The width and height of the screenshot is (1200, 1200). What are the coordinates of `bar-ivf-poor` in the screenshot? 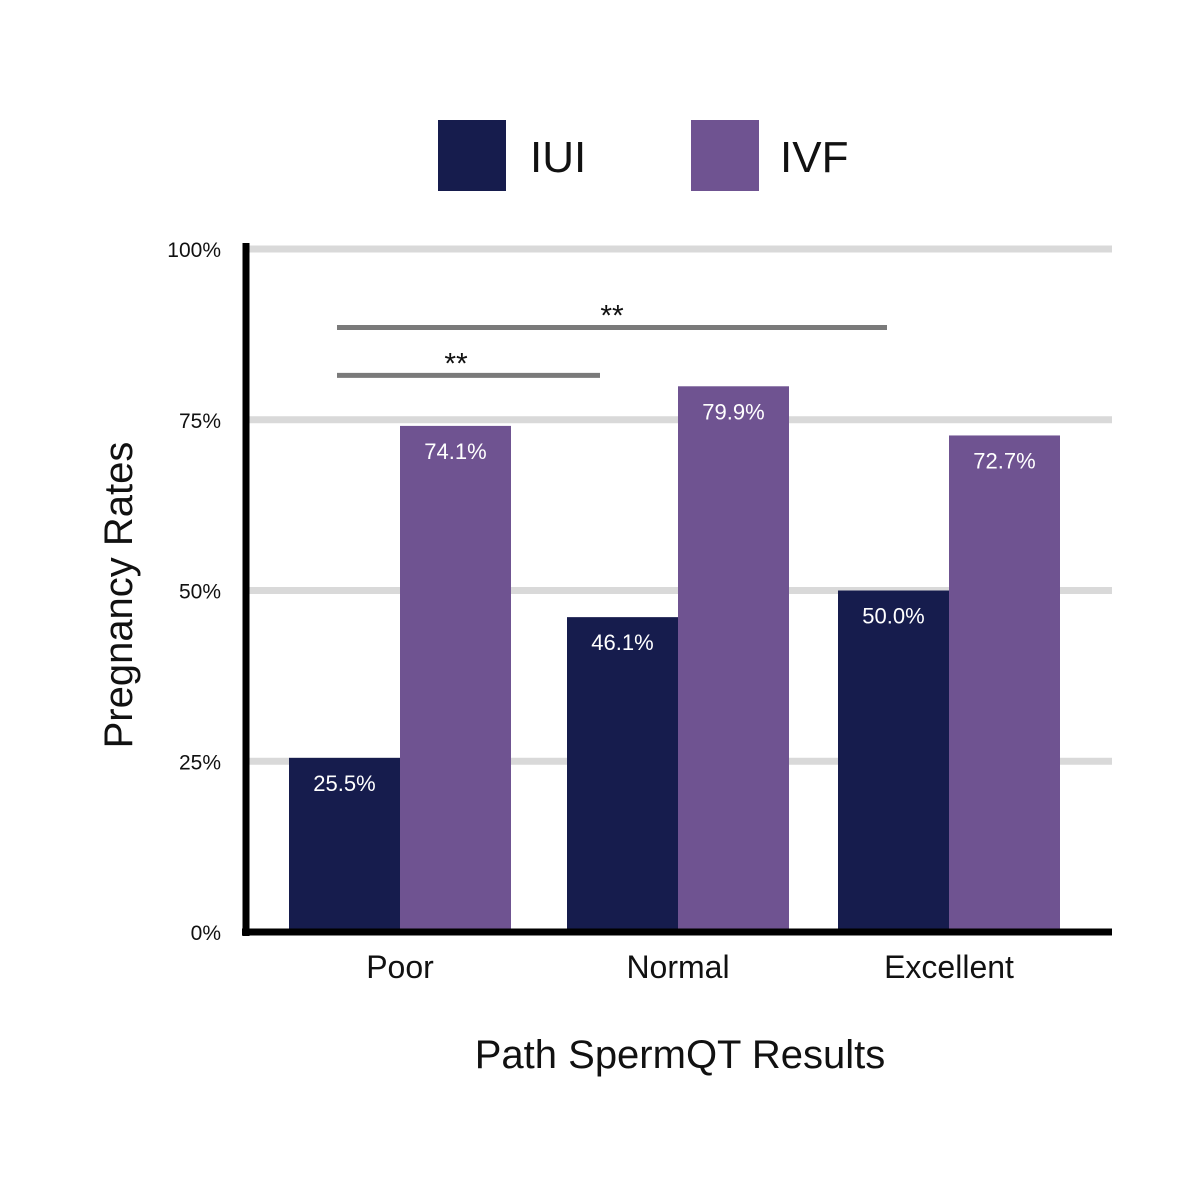 It's located at (455, 678).